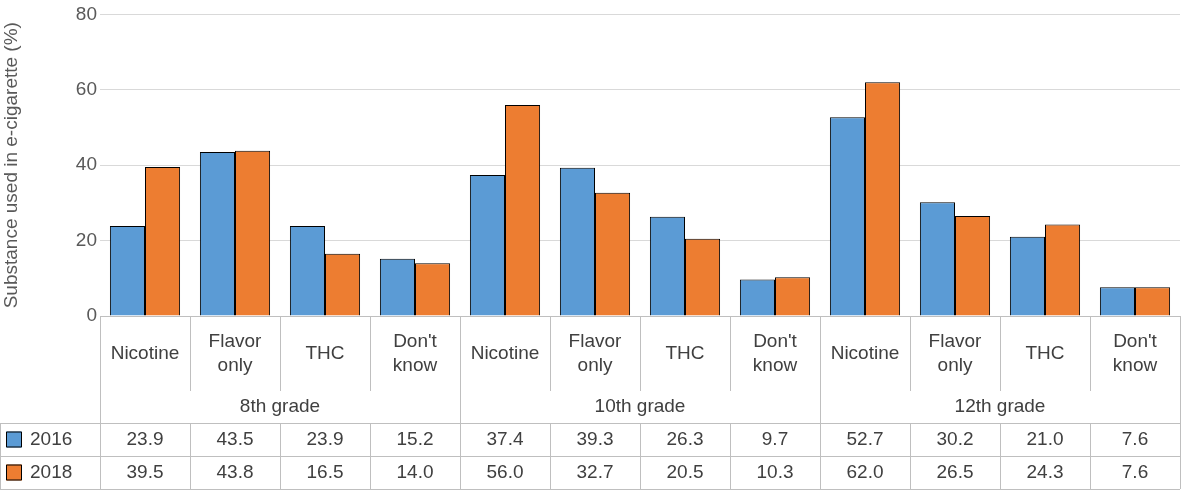 The width and height of the screenshot is (1182, 491). Describe the element at coordinates (280, 406) in the screenshot. I see `text: 8th grade` at that location.